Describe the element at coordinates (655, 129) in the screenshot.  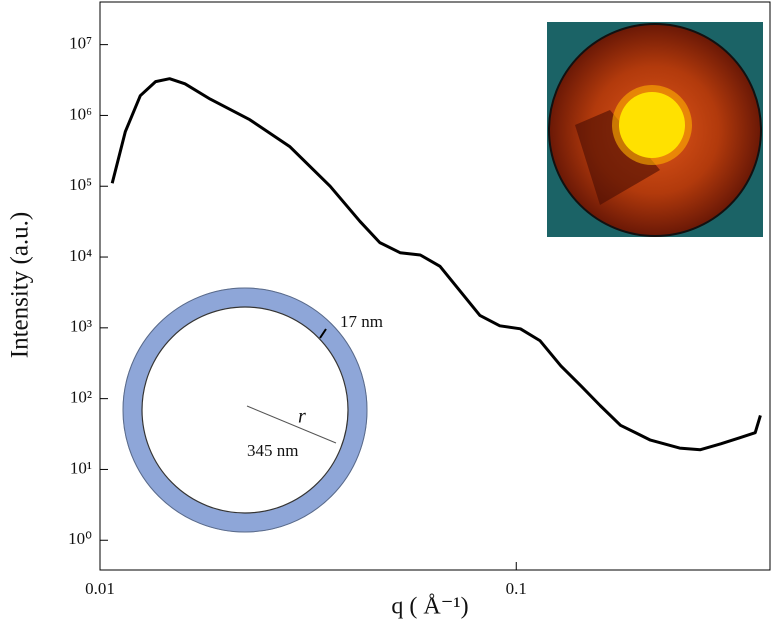
I see `detector-inset` at that location.